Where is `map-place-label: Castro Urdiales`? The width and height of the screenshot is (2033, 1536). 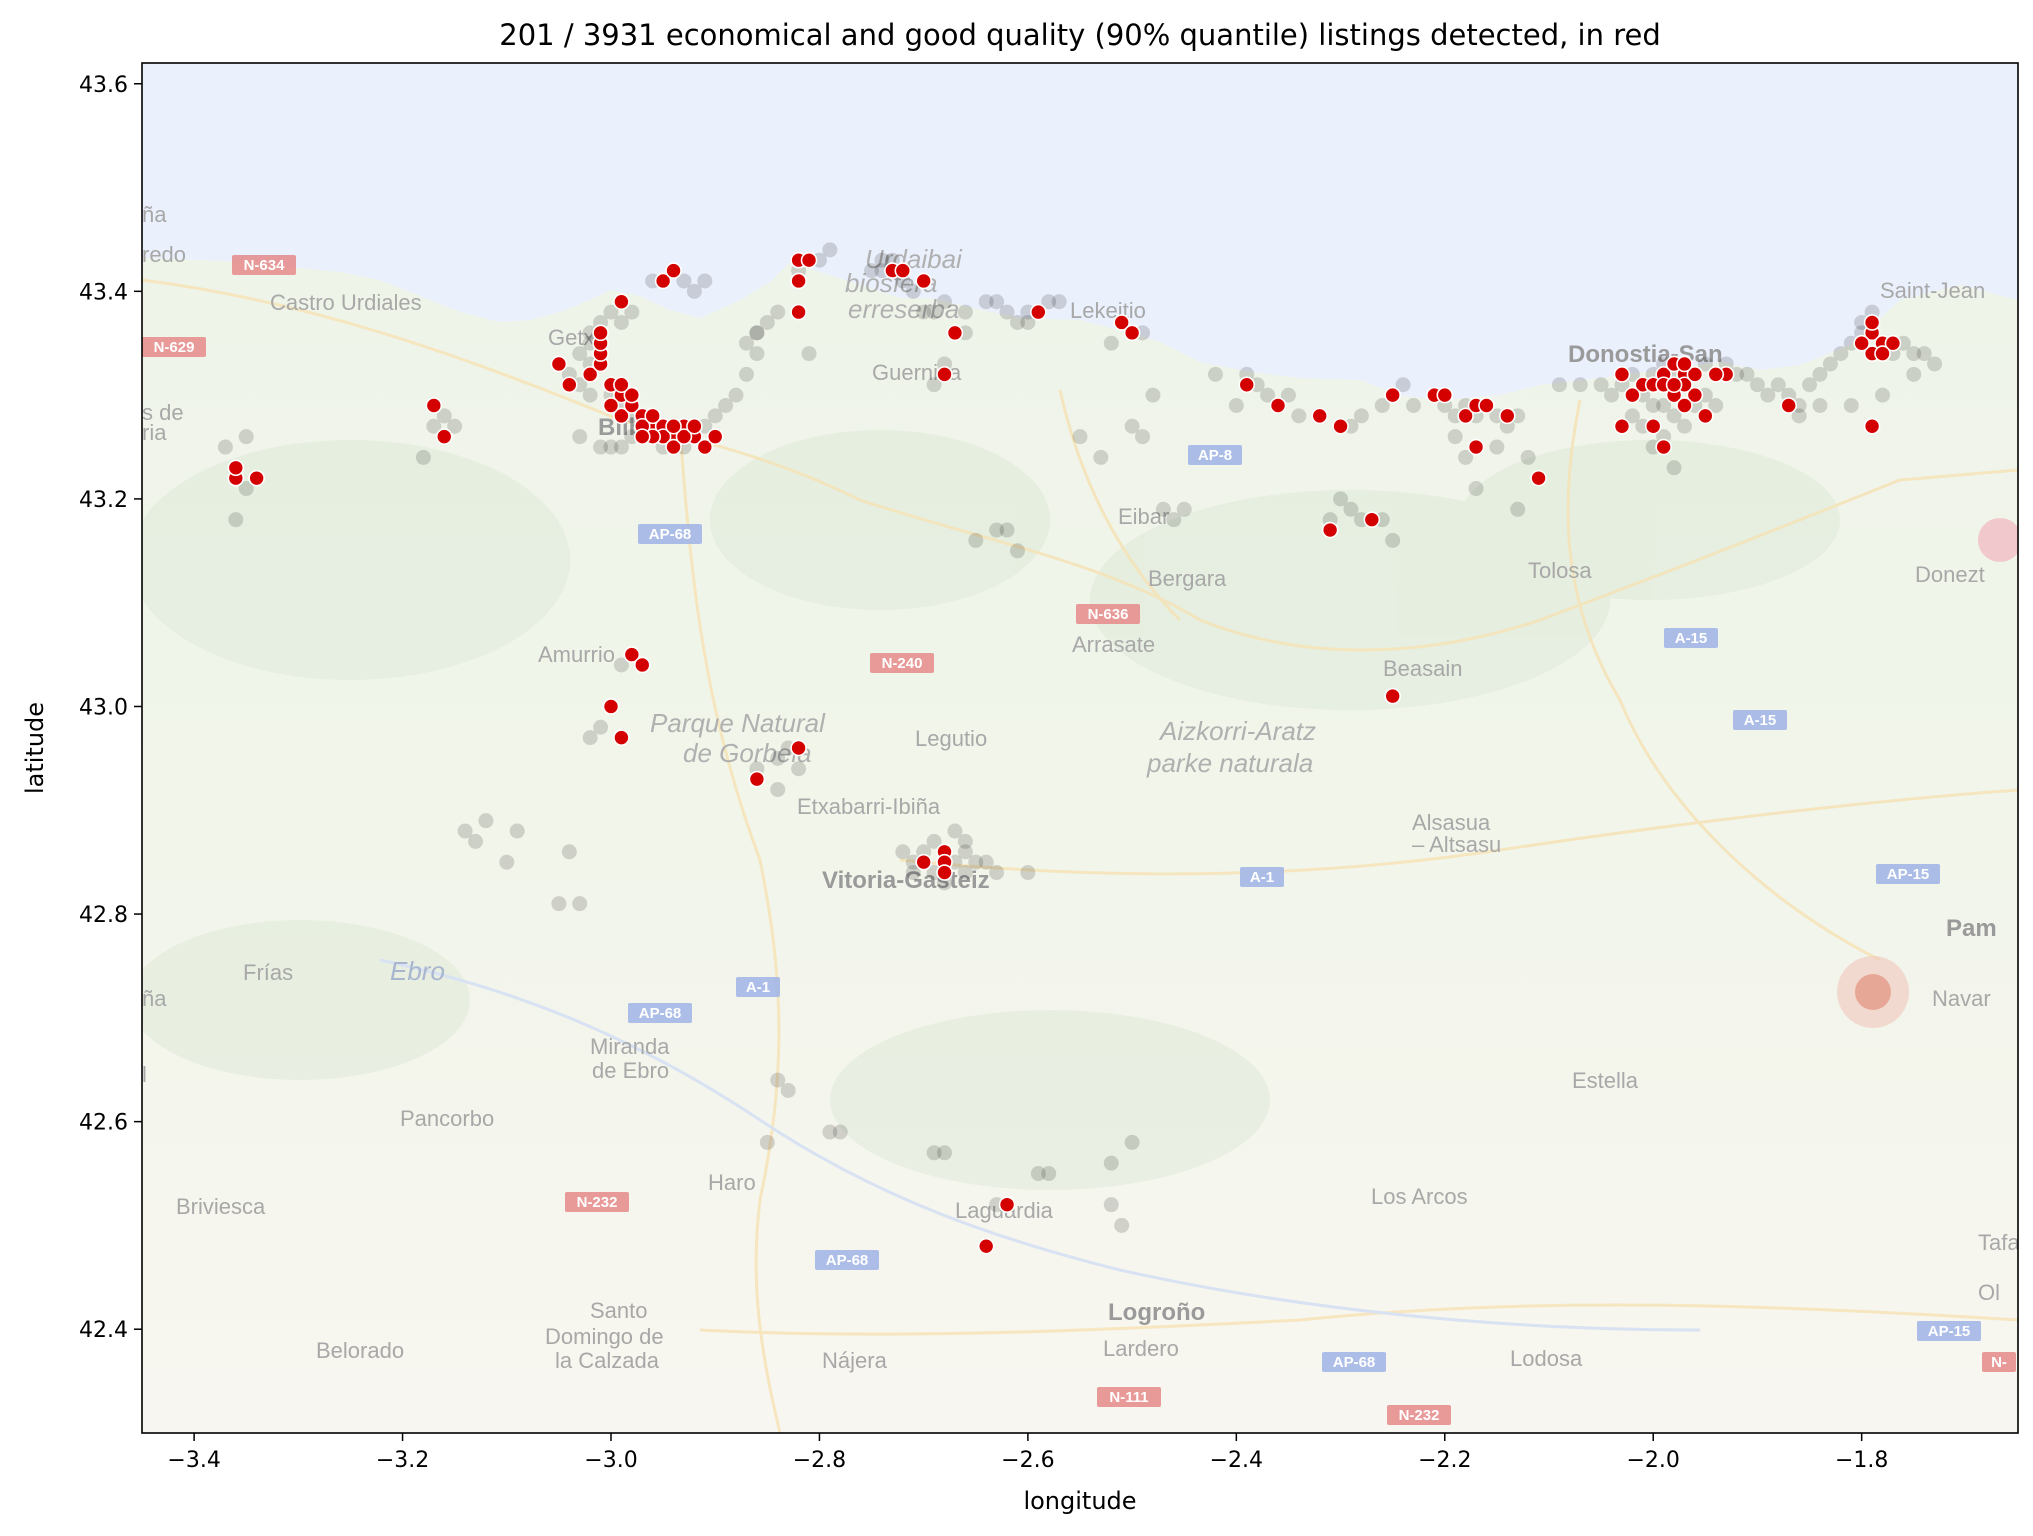 map-place-label: Castro Urdiales is located at coordinates (346, 302).